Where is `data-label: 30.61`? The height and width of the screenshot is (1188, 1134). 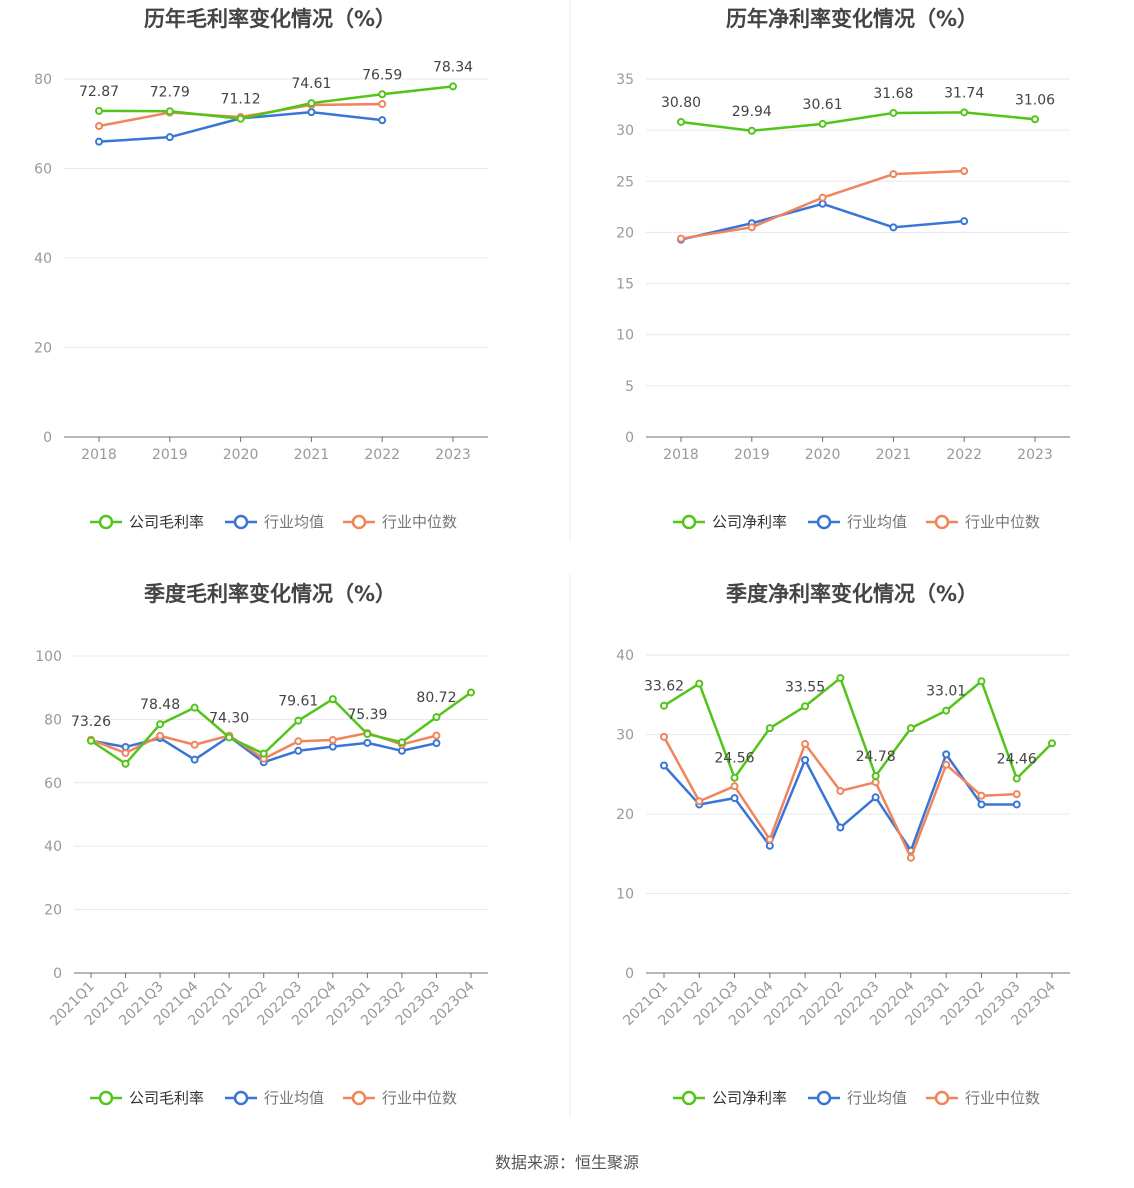 data-label: 30.61 is located at coordinates (823, 105).